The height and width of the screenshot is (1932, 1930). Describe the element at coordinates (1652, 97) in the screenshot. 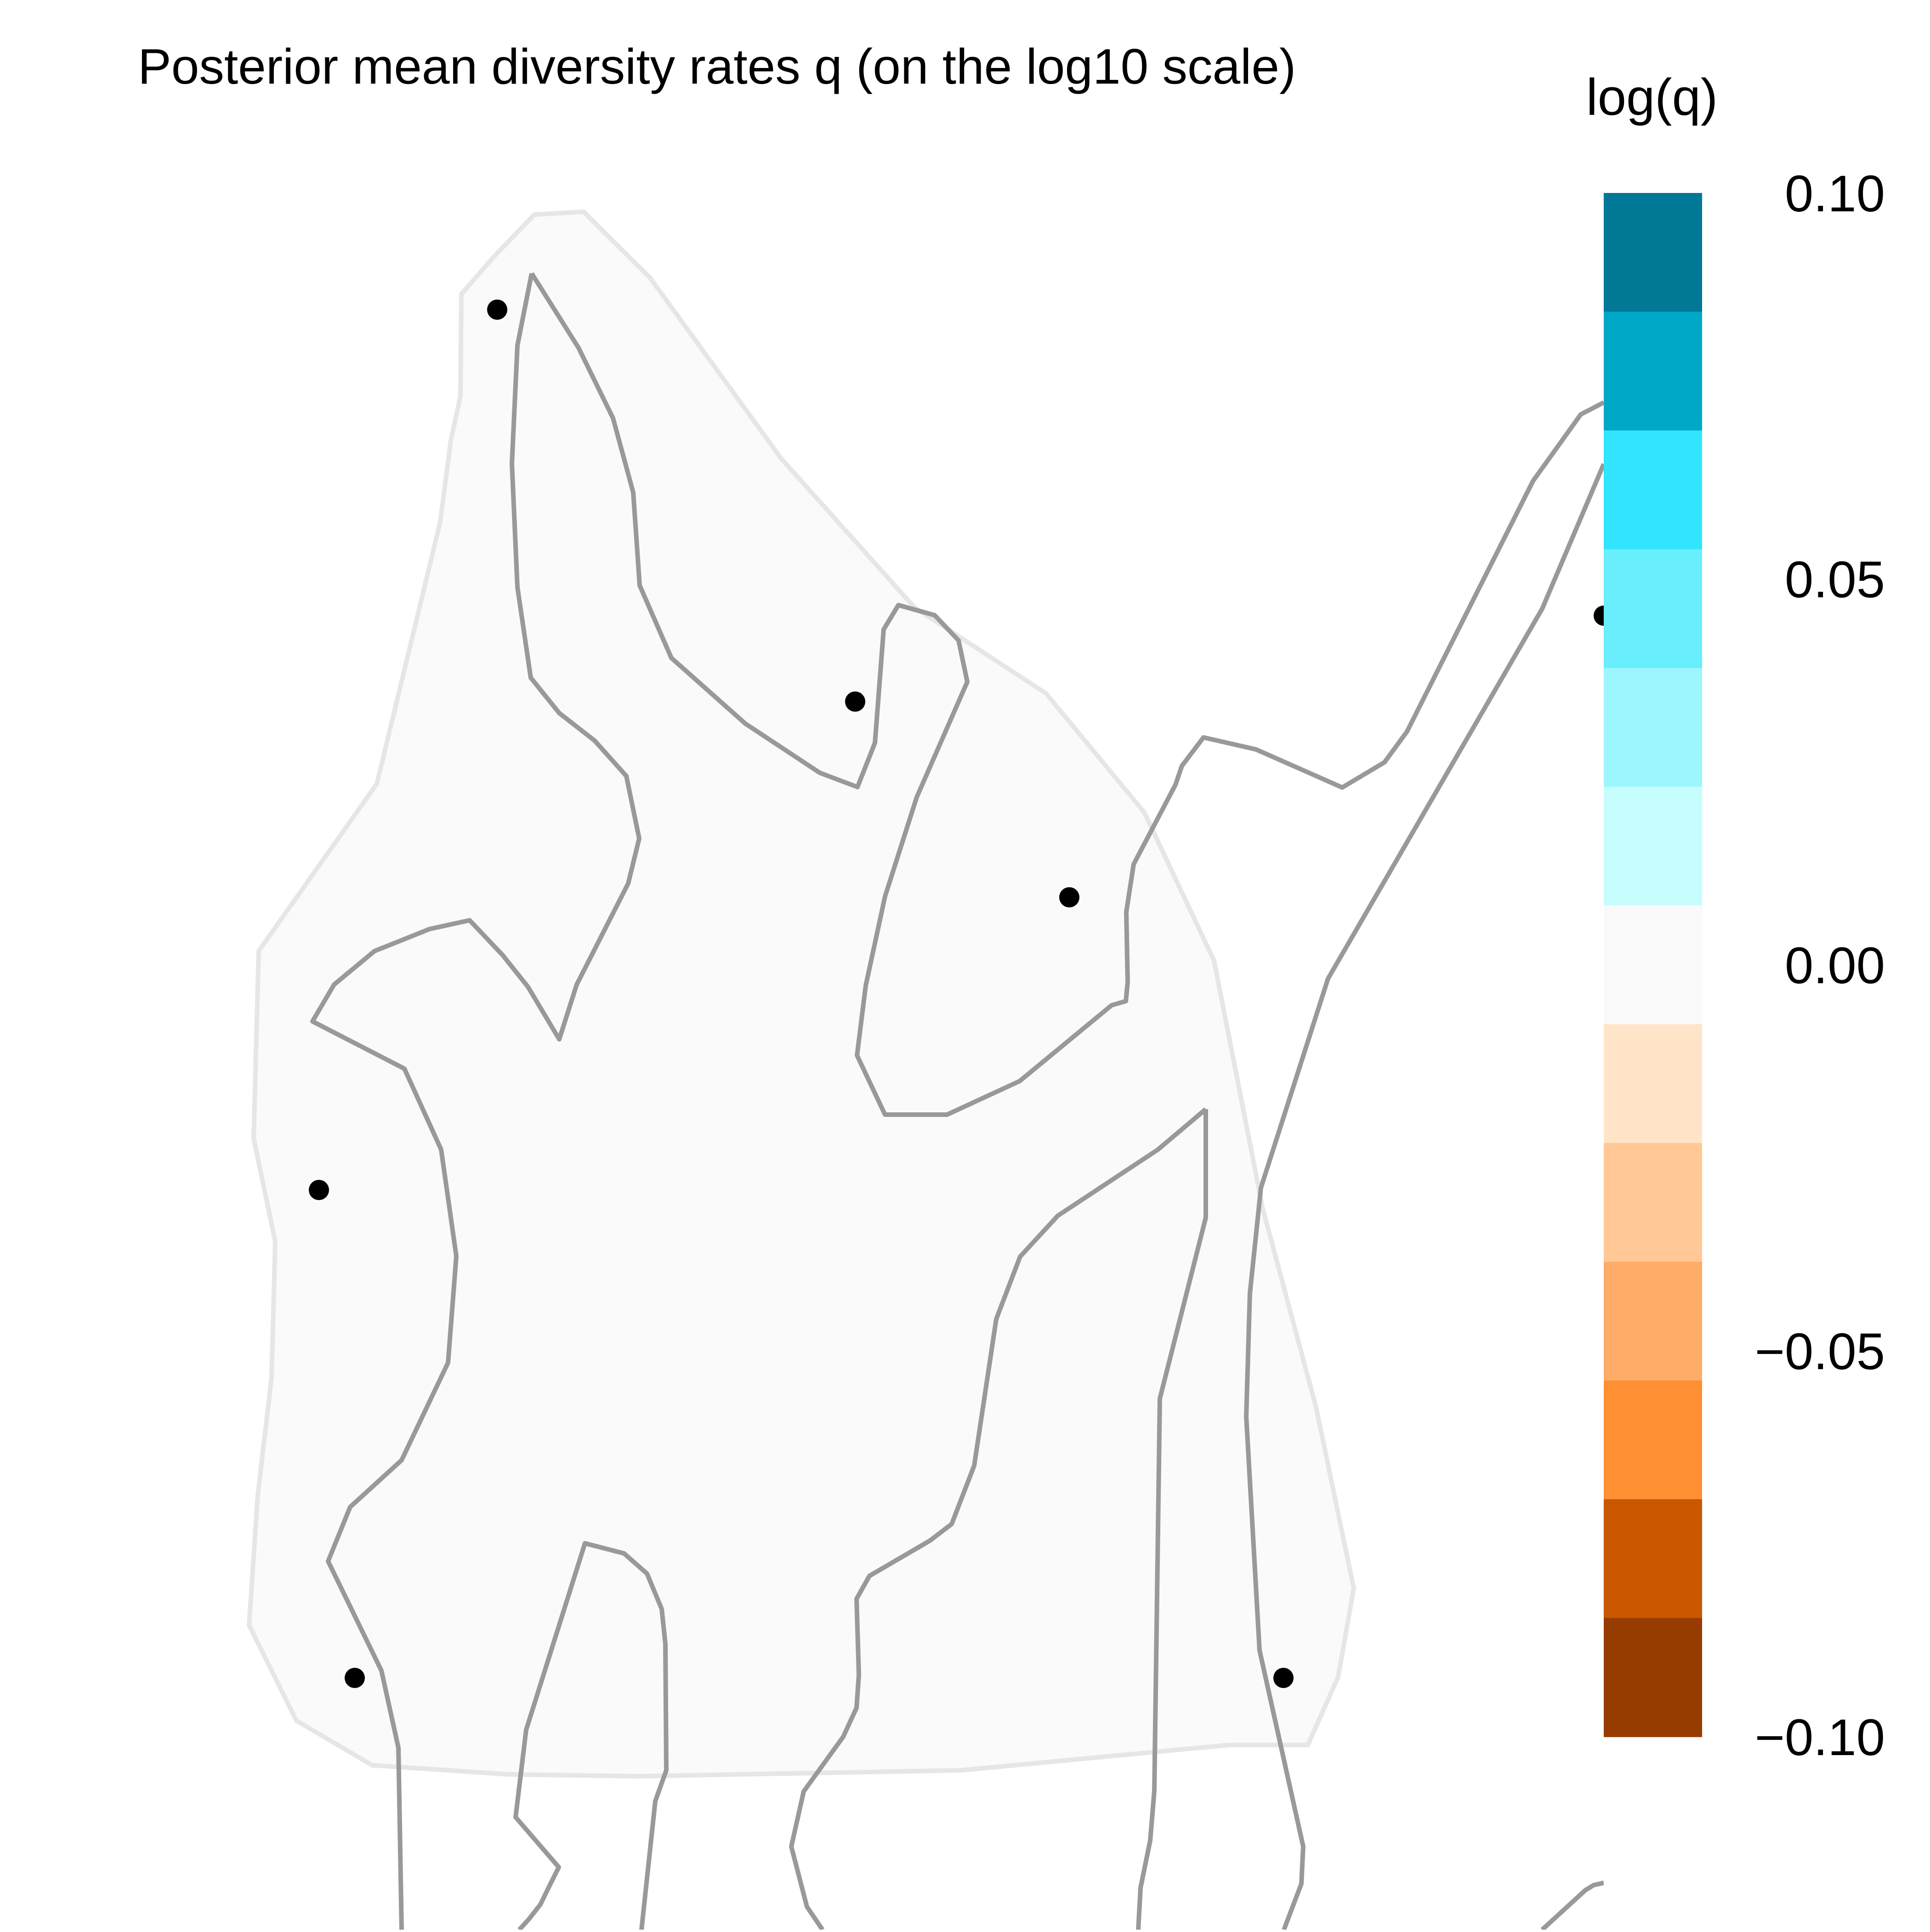

I see `legend-title: log(q)` at that location.